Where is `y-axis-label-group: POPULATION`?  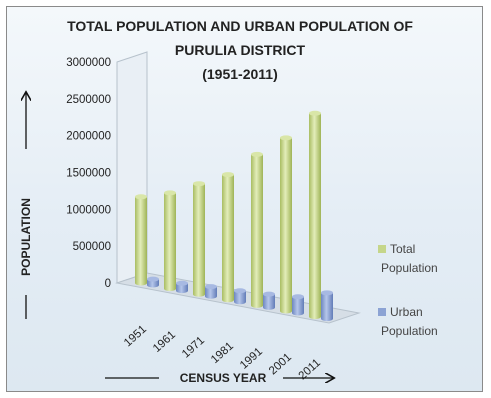
y-axis-label-group: POPULATION is located at coordinates (26, 206).